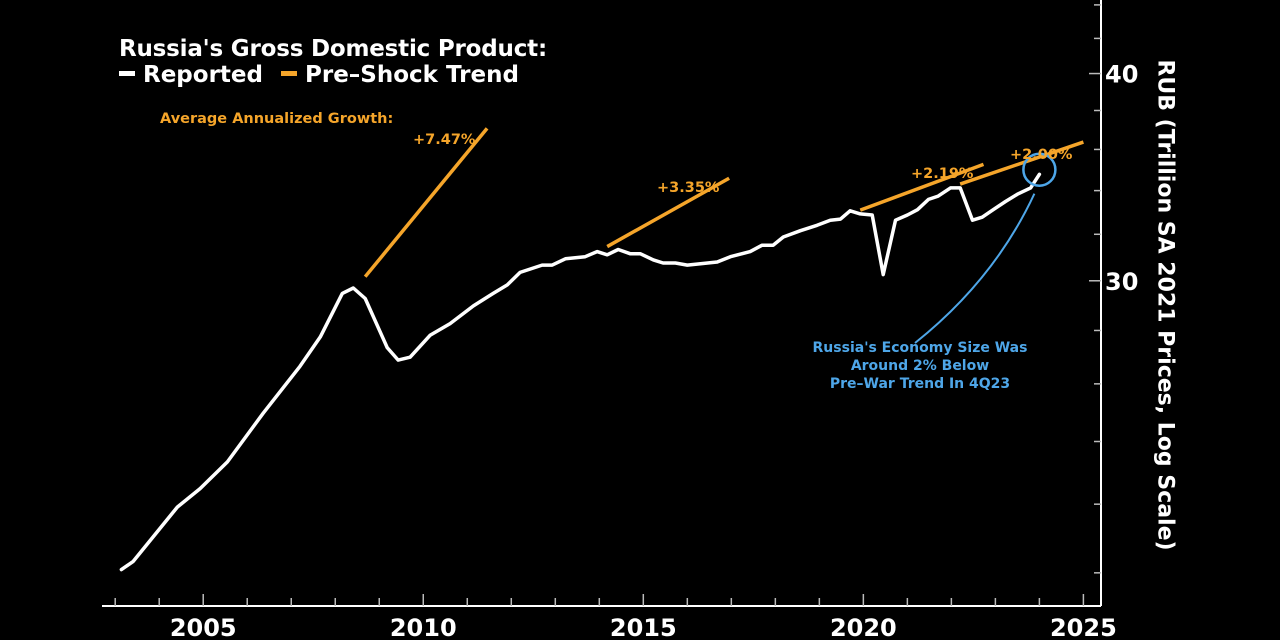  I want to click on callout-marker, so click(985, 248).